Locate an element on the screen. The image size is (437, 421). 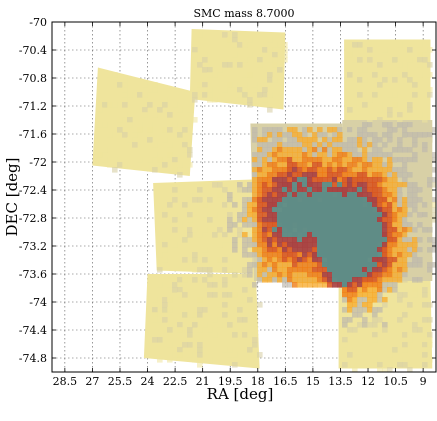
x-tick-label: 18 is located at coordinates (258, 381).